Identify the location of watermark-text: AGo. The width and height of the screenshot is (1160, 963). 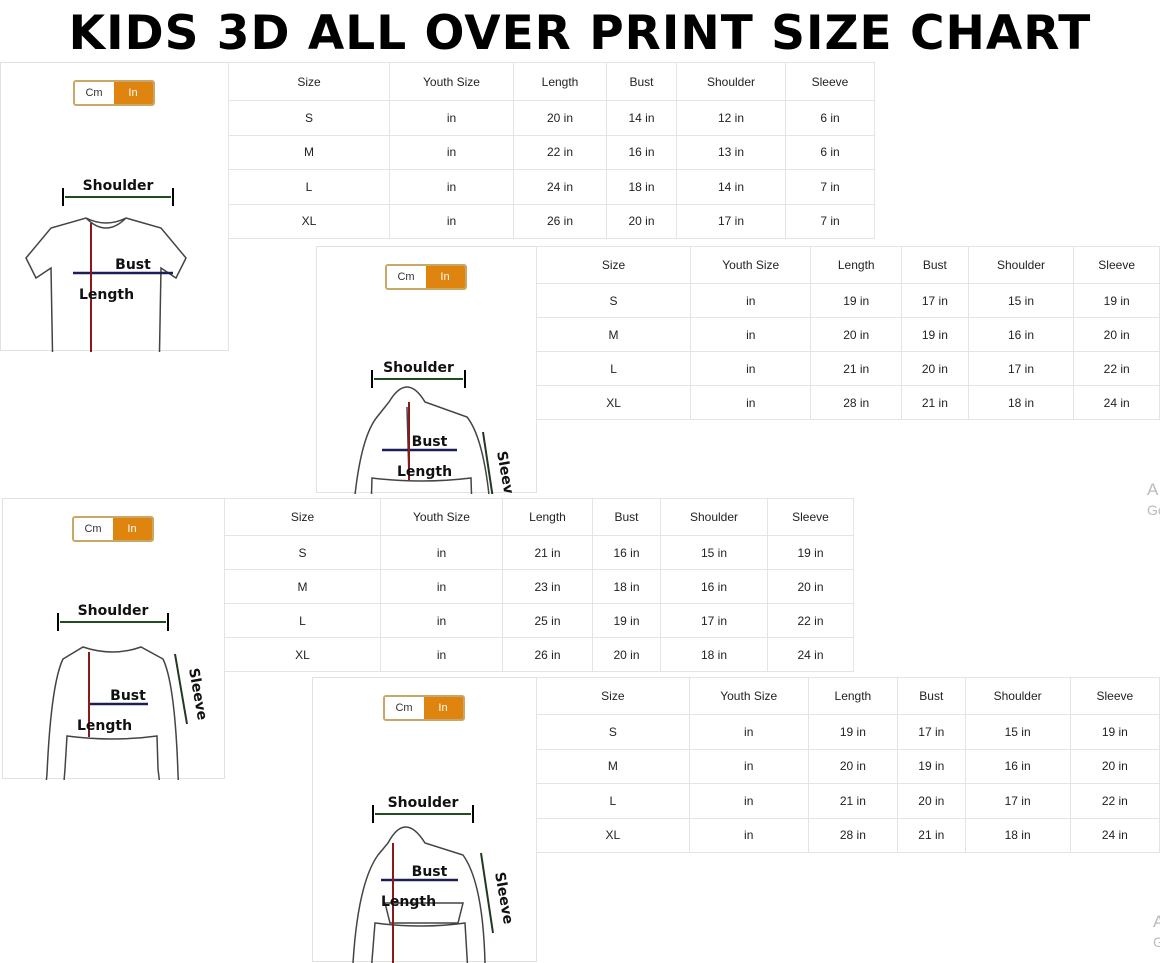
(1153, 499).